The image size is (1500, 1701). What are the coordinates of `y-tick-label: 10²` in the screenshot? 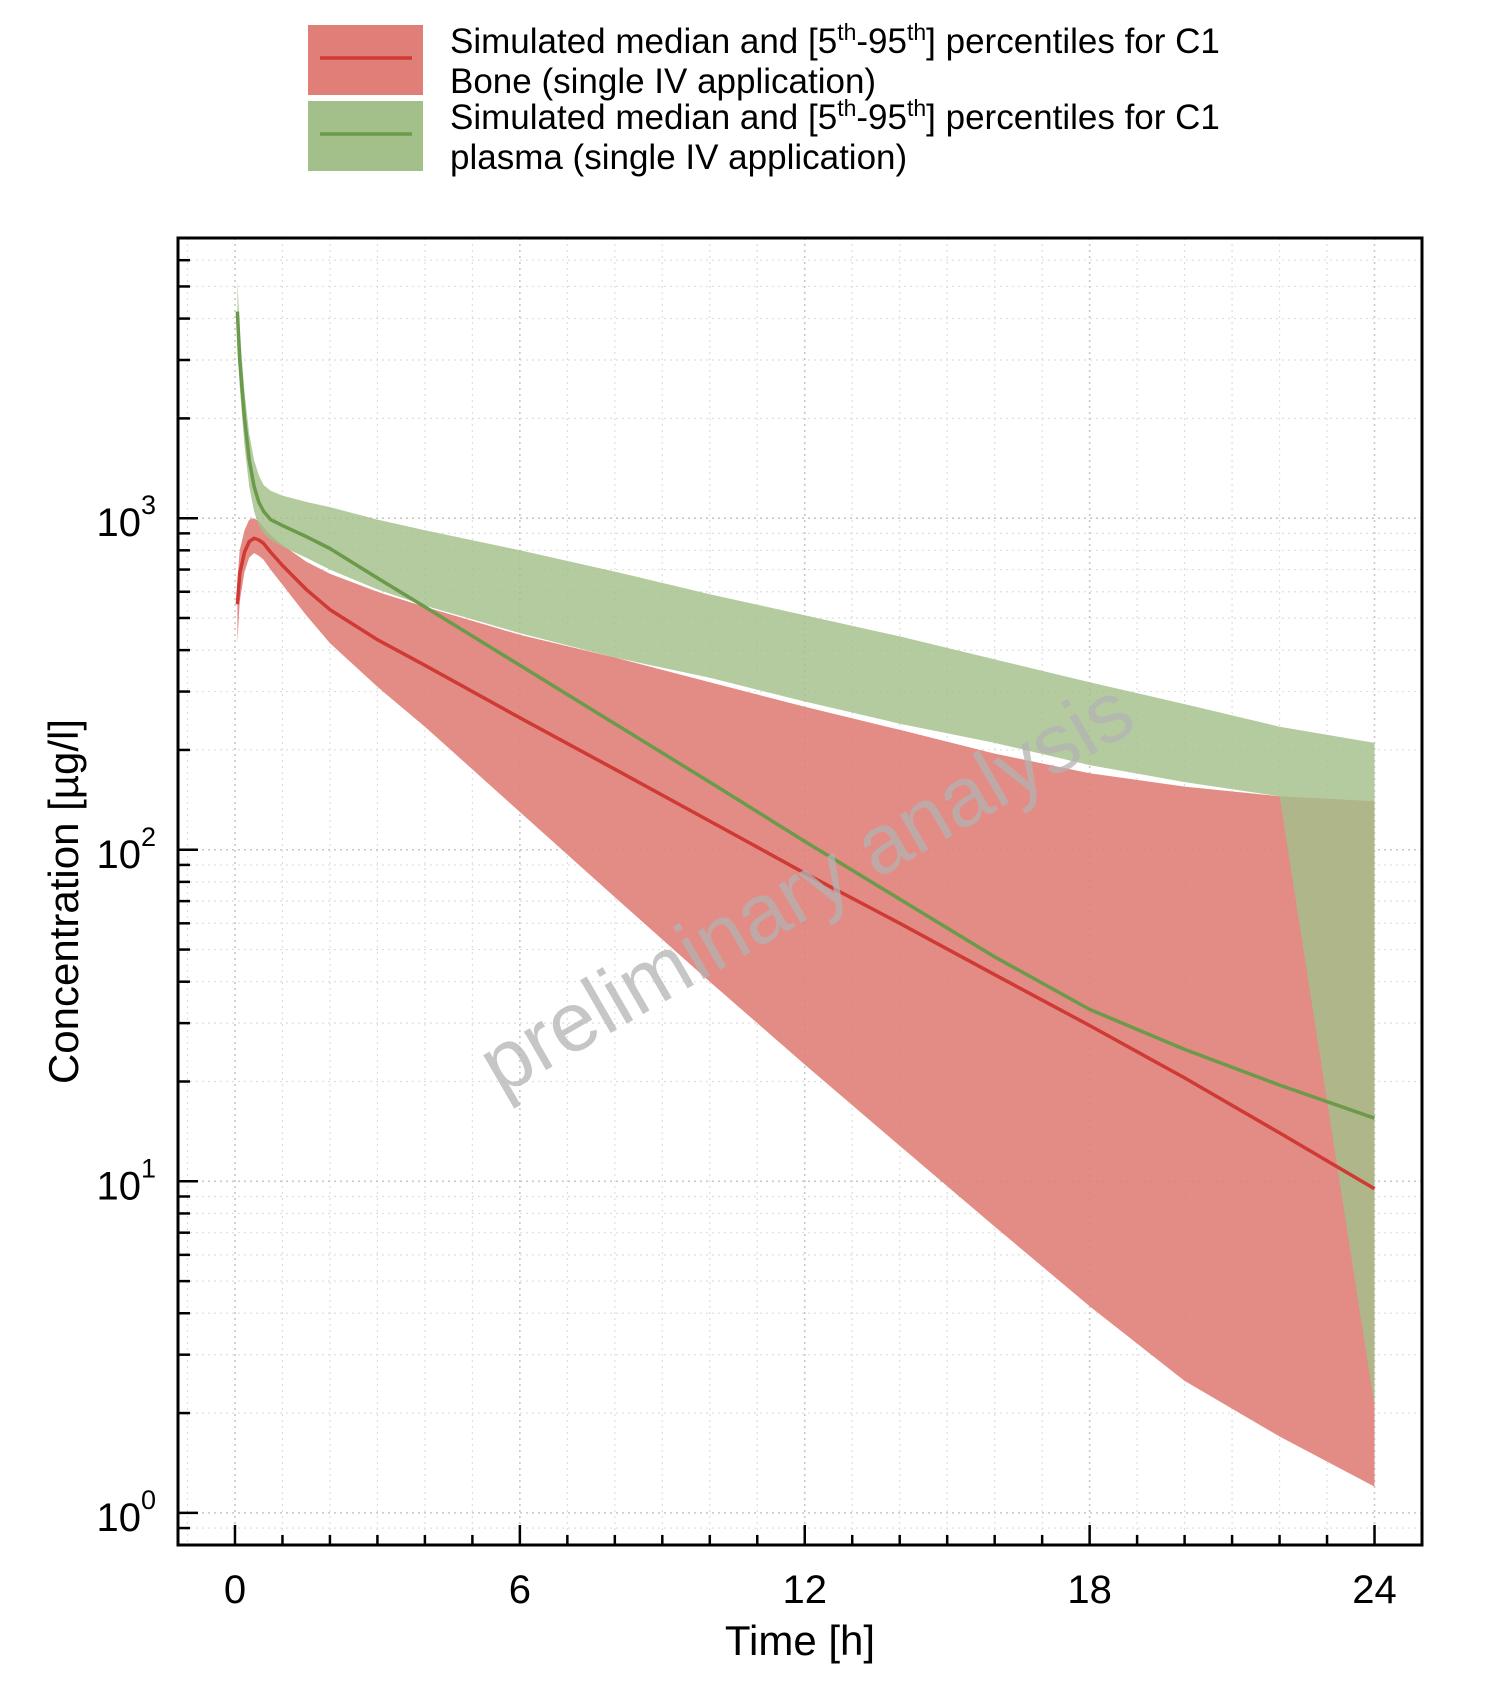 It's located at (126, 849).